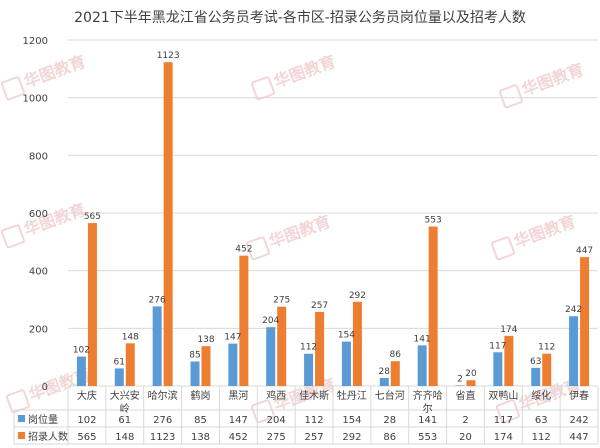 The width and height of the screenshot is (600, 448). What do you see at coordinates (357, 296) in the screenshot?
I see `data-label: 292` at bounding box center [357, 296].